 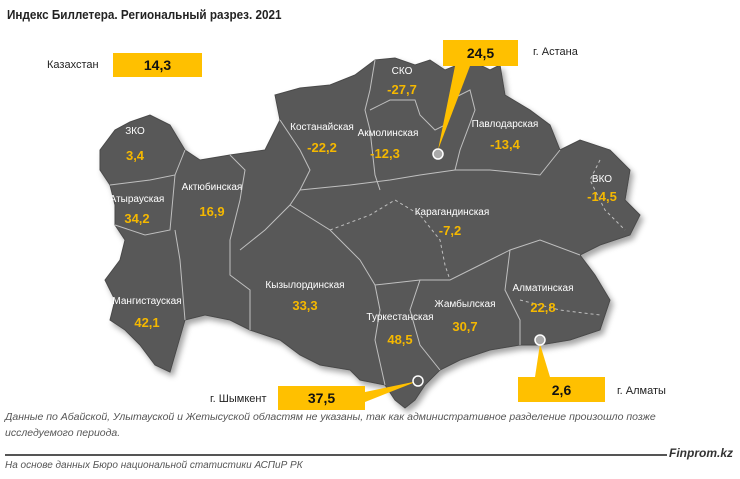 What do you see at coordinates (135, 155) in the screenshot?
I see `region-zko-value: 3,4` at bounding box center [135, 155].